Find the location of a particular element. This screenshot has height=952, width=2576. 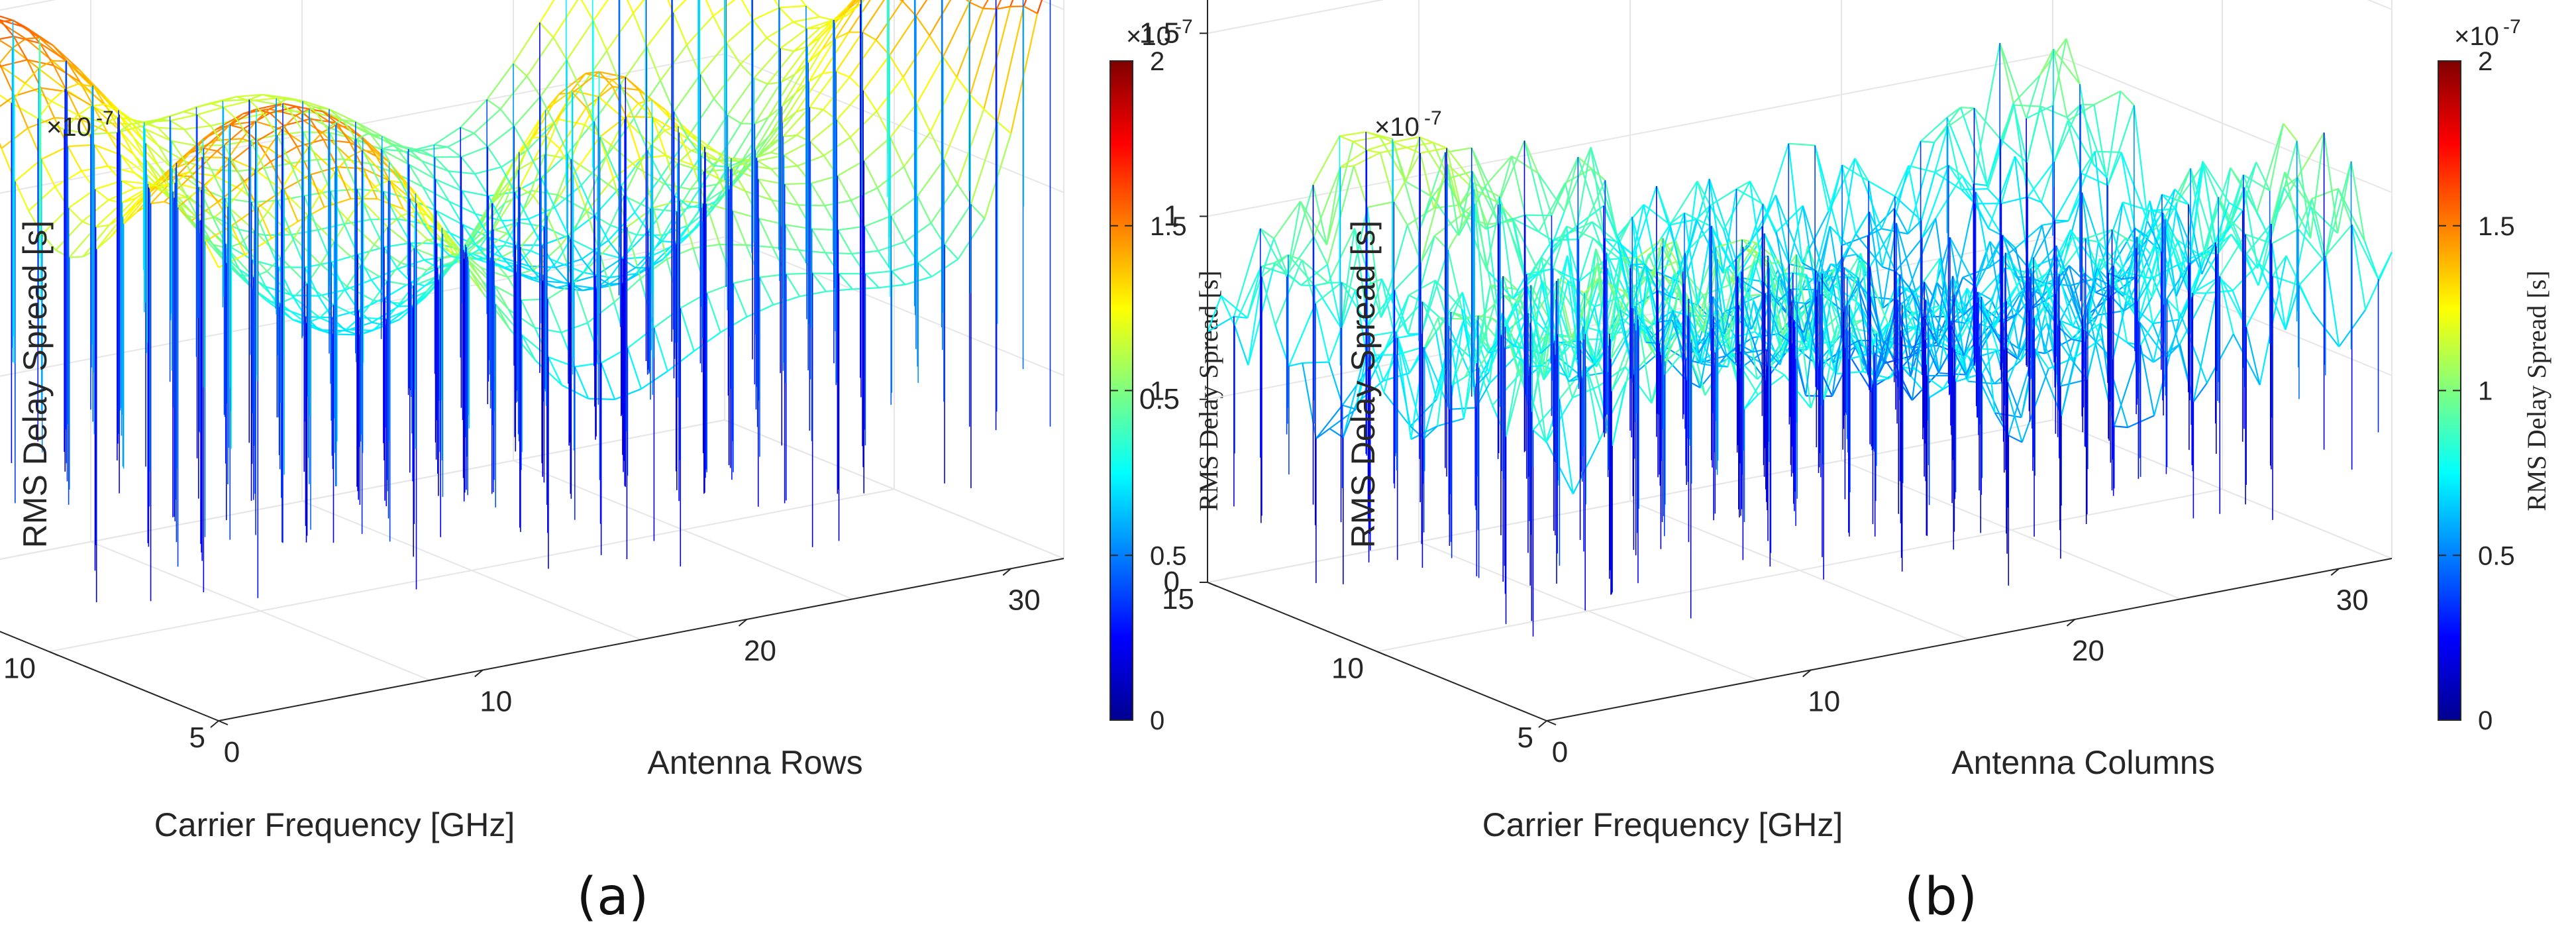

caption-a: (a) is located at coordinates (613, 897).